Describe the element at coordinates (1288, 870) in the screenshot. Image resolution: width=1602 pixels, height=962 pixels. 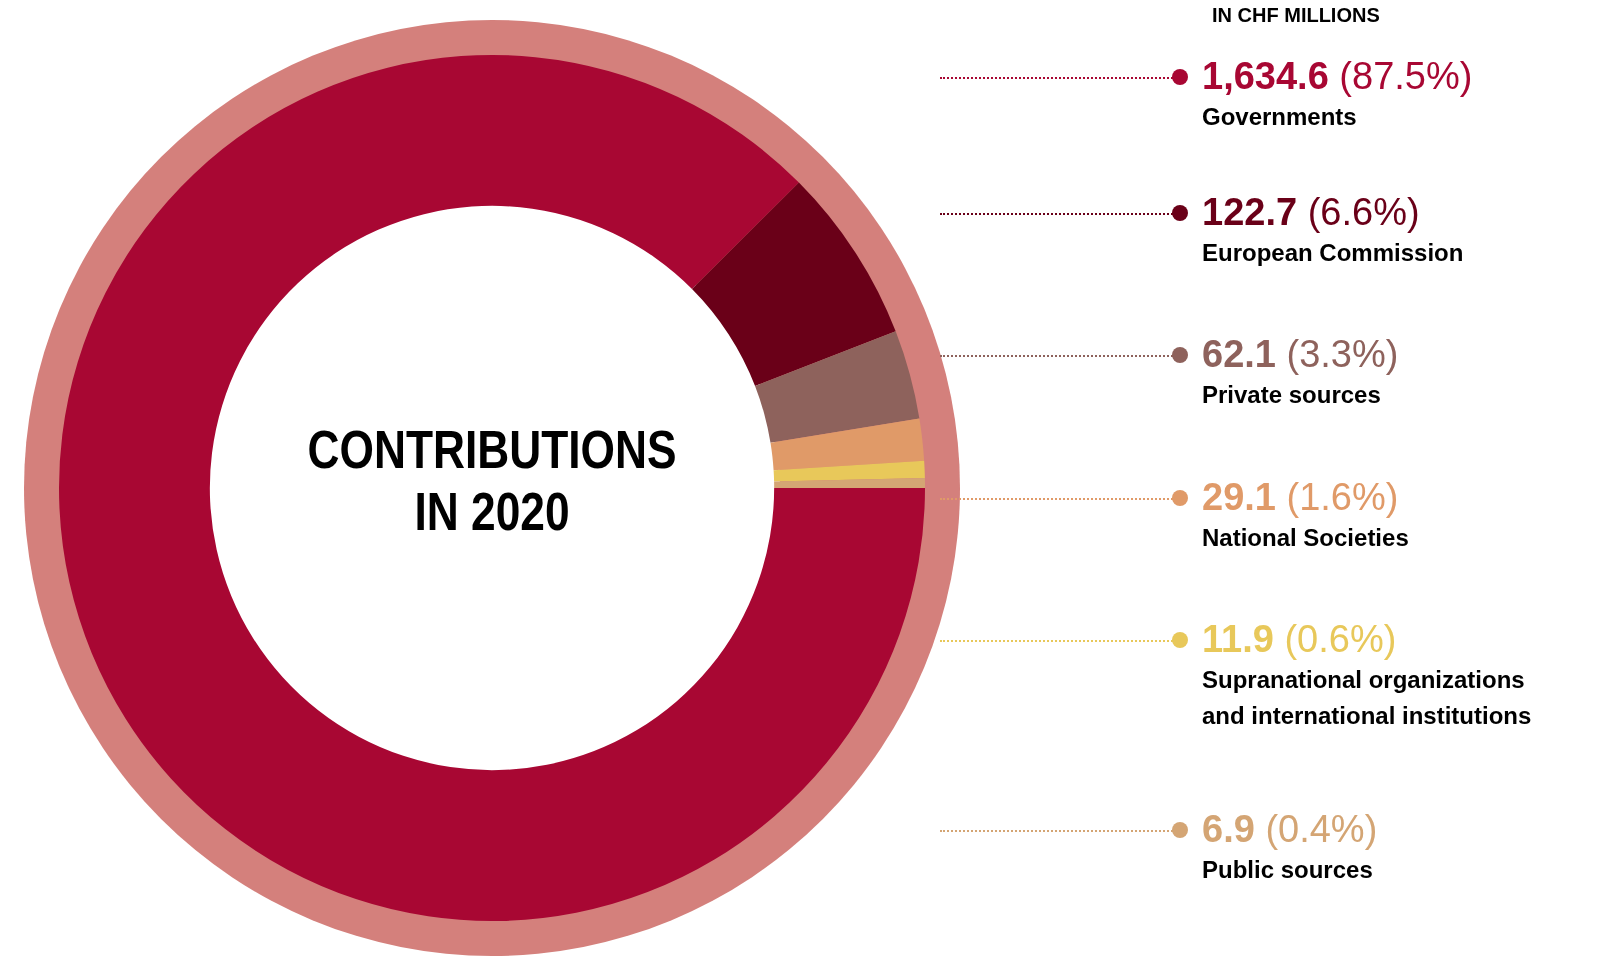
I see `legend-label: Public sources` at that location.